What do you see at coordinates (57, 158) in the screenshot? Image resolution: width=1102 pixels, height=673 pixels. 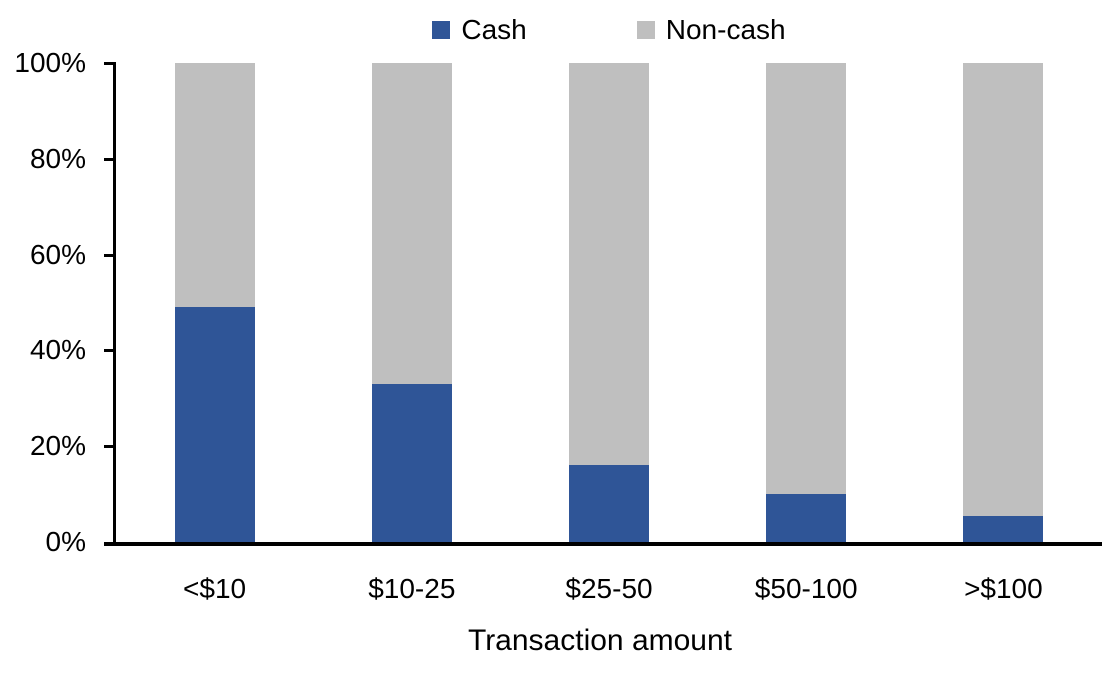 I see `y-tick-label: 80%` at bounding box center [57, 158].